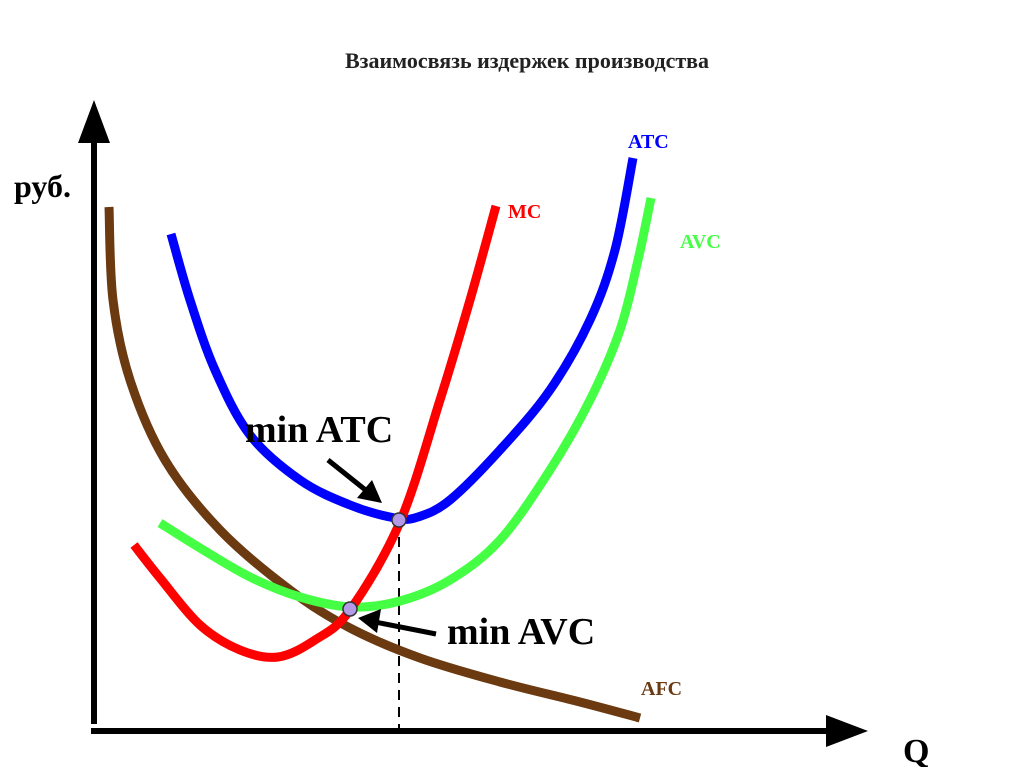 The height and width of the screenshot is (767, 1024). I want to click on min-atc-annotation: min ATC, so click(319, 430).